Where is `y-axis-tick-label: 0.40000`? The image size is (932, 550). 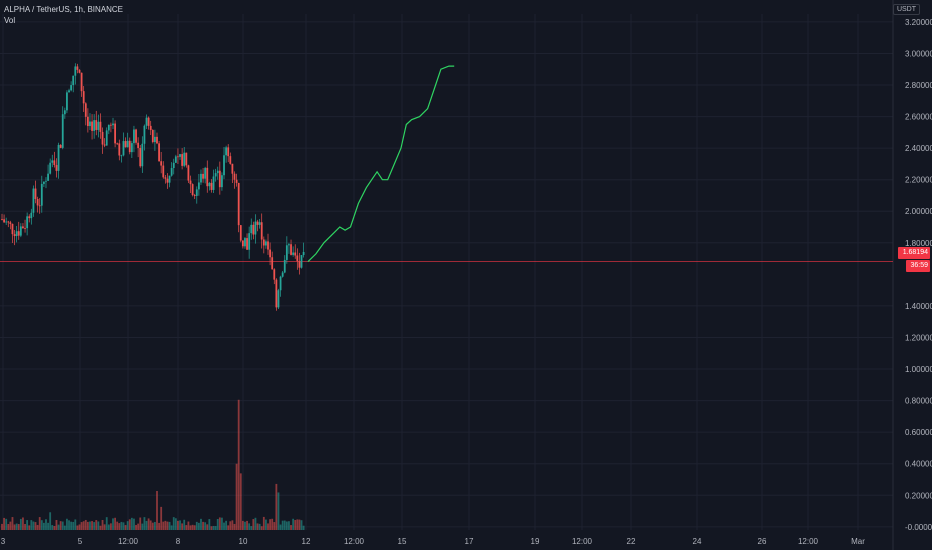
y-axis-tick-label: 0.40000 is located at coordinates (918, 464).